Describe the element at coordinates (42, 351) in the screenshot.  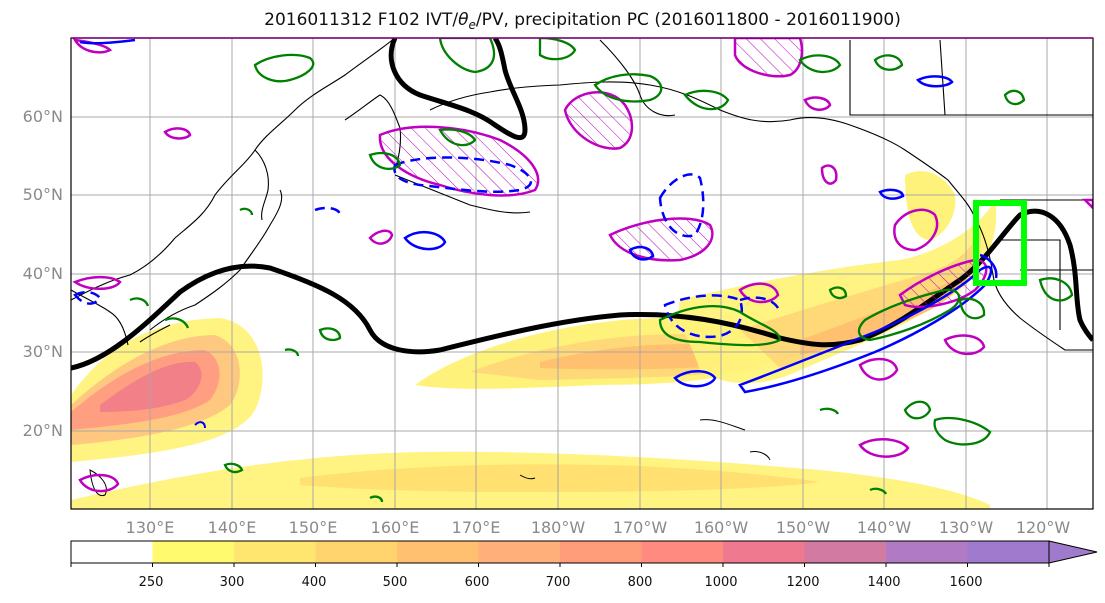
I see `lat-label-30n: 30°N` at that location.